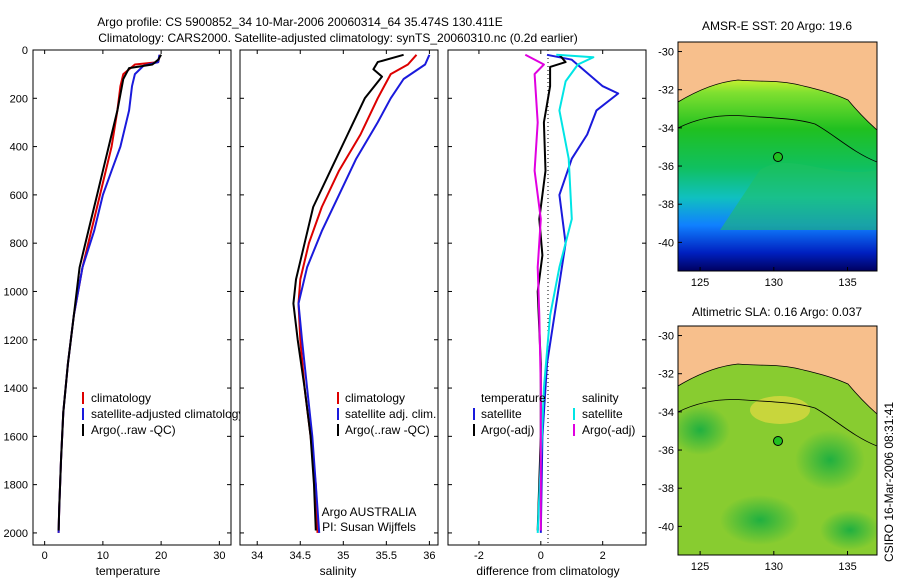 The width and height of the screenshot is (900, 580). What do you see at coordinates (513, 398) in the screenshot?
I see `legend-temperature-heading: temperature` at bounding box center [513, 398].